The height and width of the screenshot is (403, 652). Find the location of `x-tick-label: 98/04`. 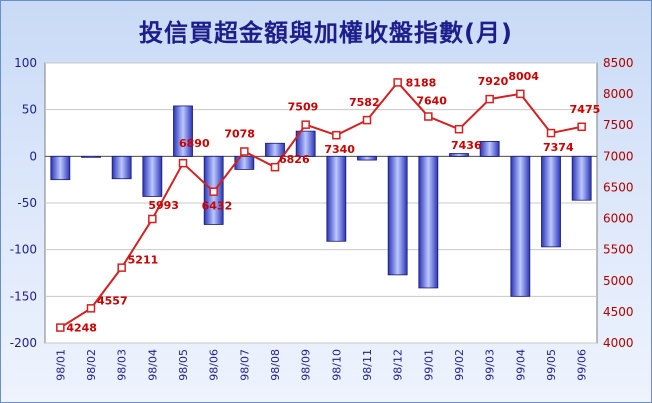

x-tick-label: 98/04 is located at coordinates (152, 365).